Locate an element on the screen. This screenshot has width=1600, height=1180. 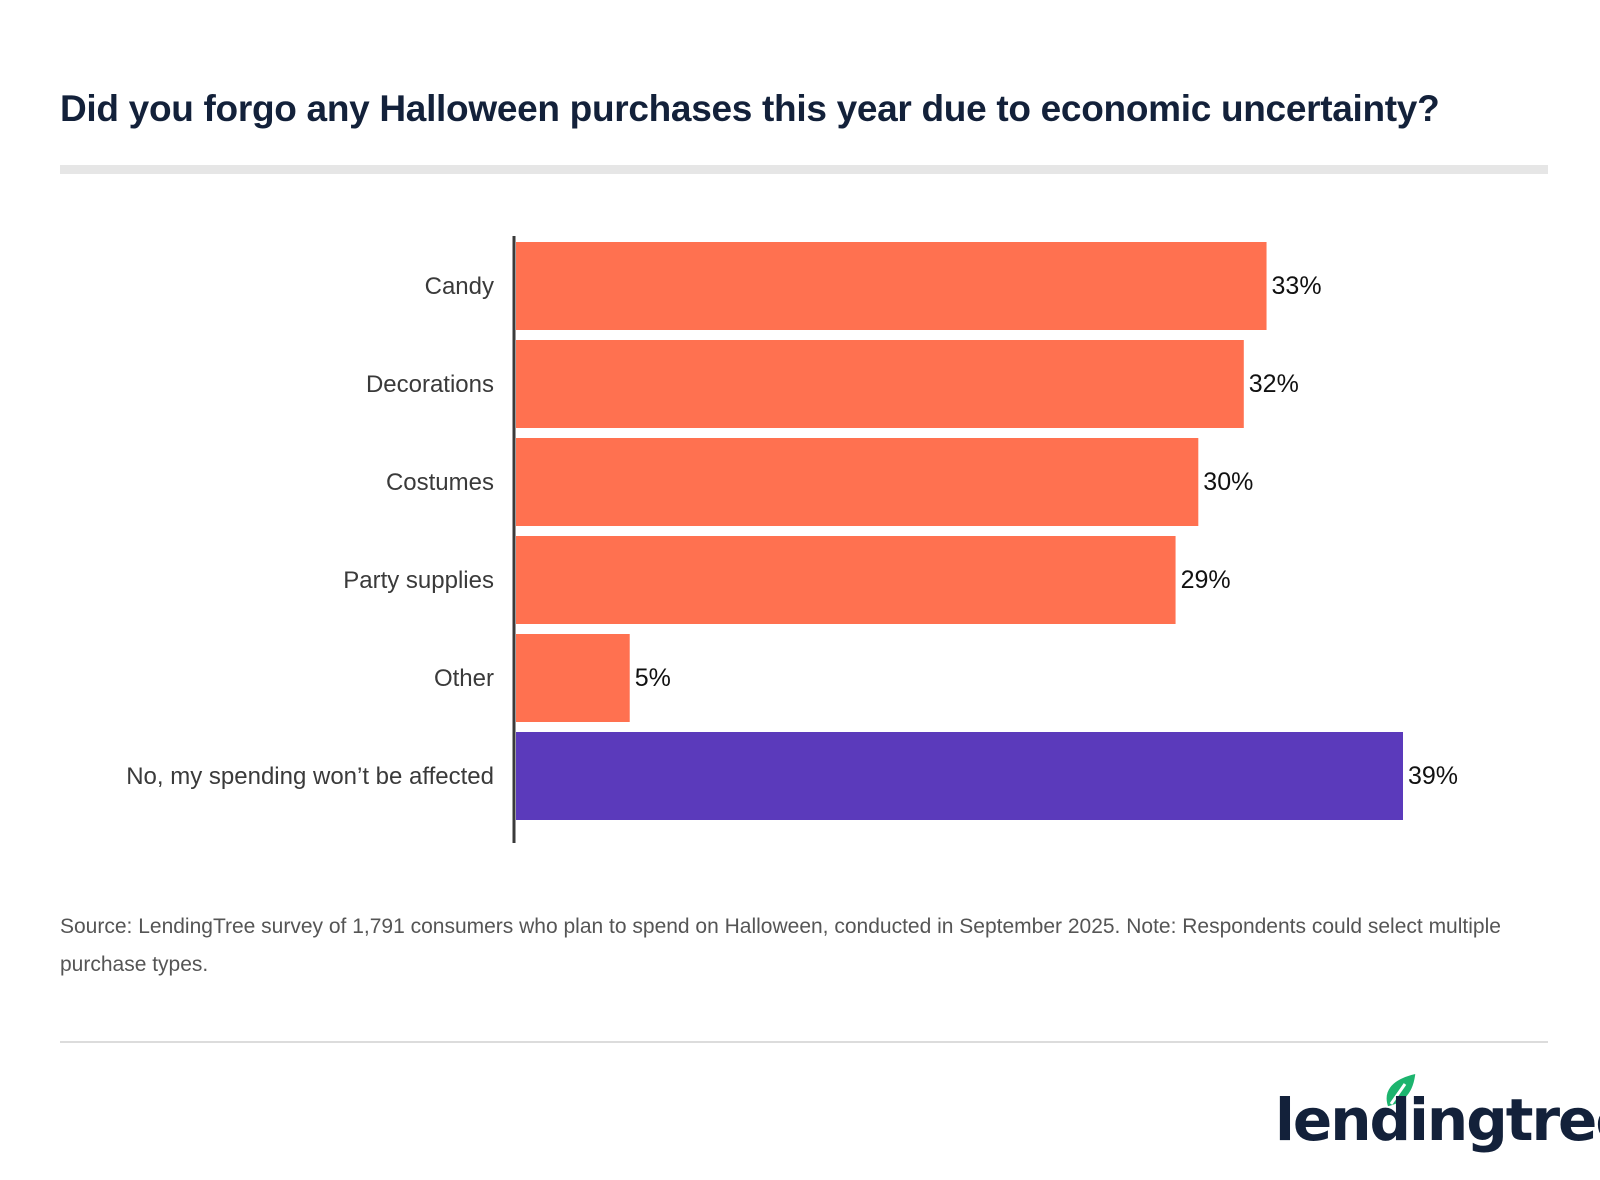
category-label: No, my spending won’t be affected is located at coordinates (310, 776).